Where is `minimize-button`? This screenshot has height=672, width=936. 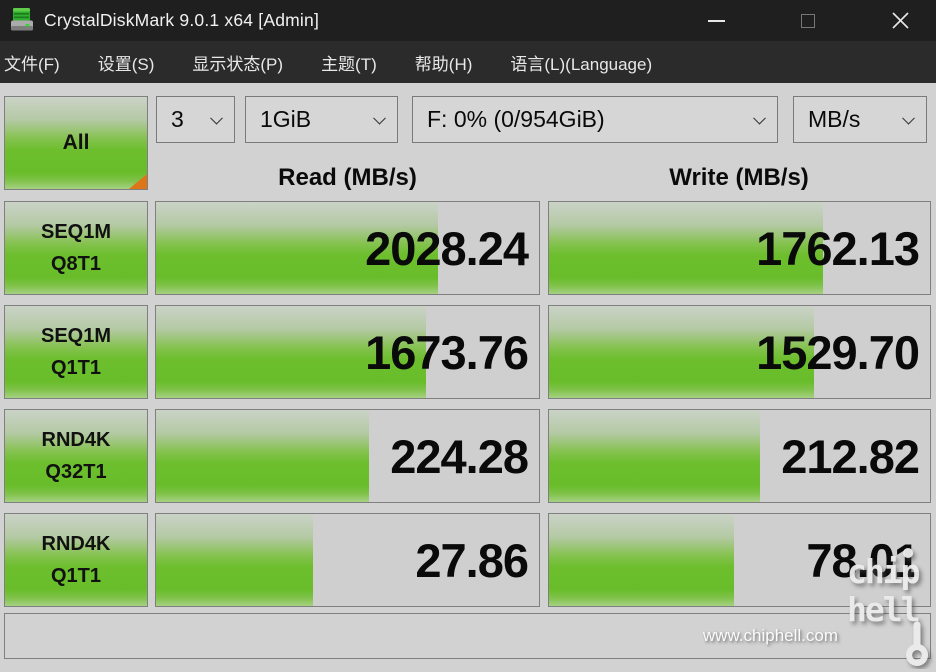
minimize-button is located at coordinates (716, 20).